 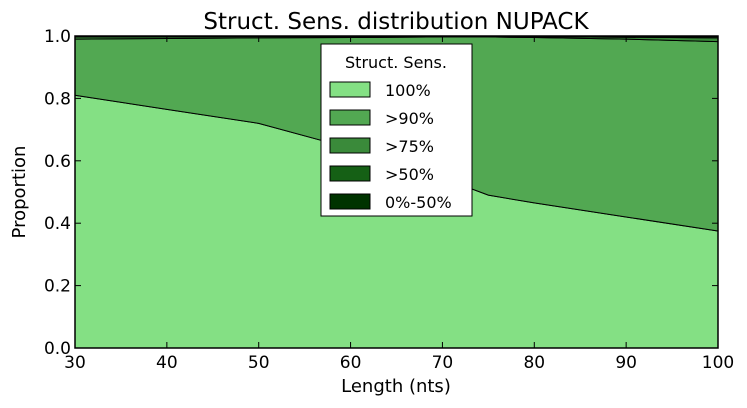 What do you see at coordinates (396, 22) in the screenshot?
I see `chart-title: Struct. Sens. distribution NUPACK` at bounding box center [396, 22].